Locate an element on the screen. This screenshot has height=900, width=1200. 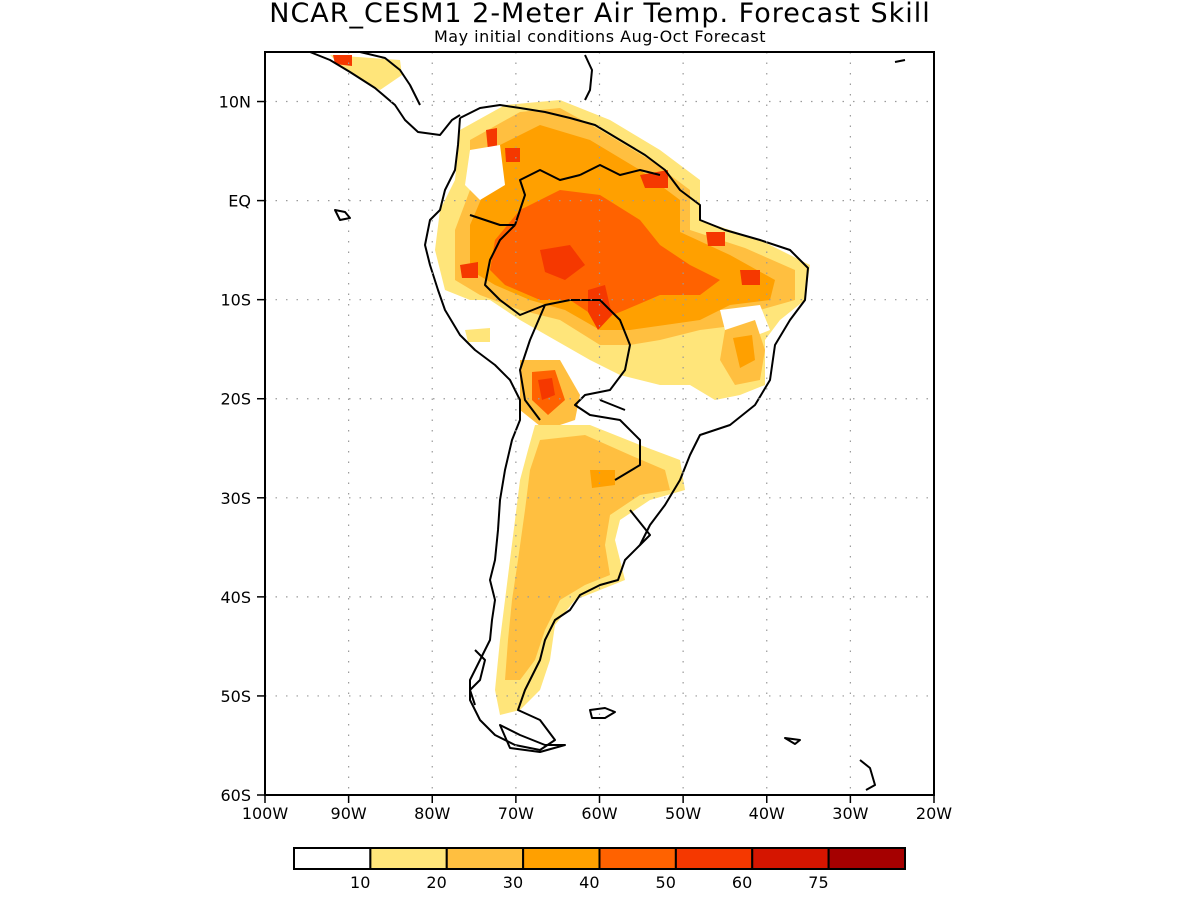
skill-patch-central-america-high is located at coordinates (342, 60).